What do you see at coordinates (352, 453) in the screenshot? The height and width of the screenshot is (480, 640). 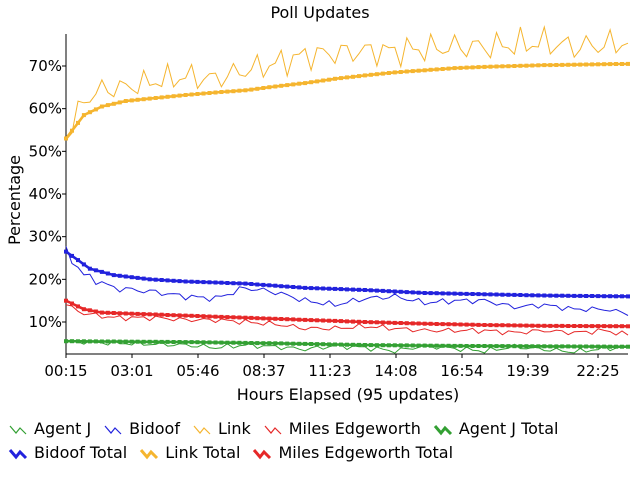 I see `legend-item-miles-edgeworth-total: Miles Edgeworth Total` at bounding box center [352, 453].